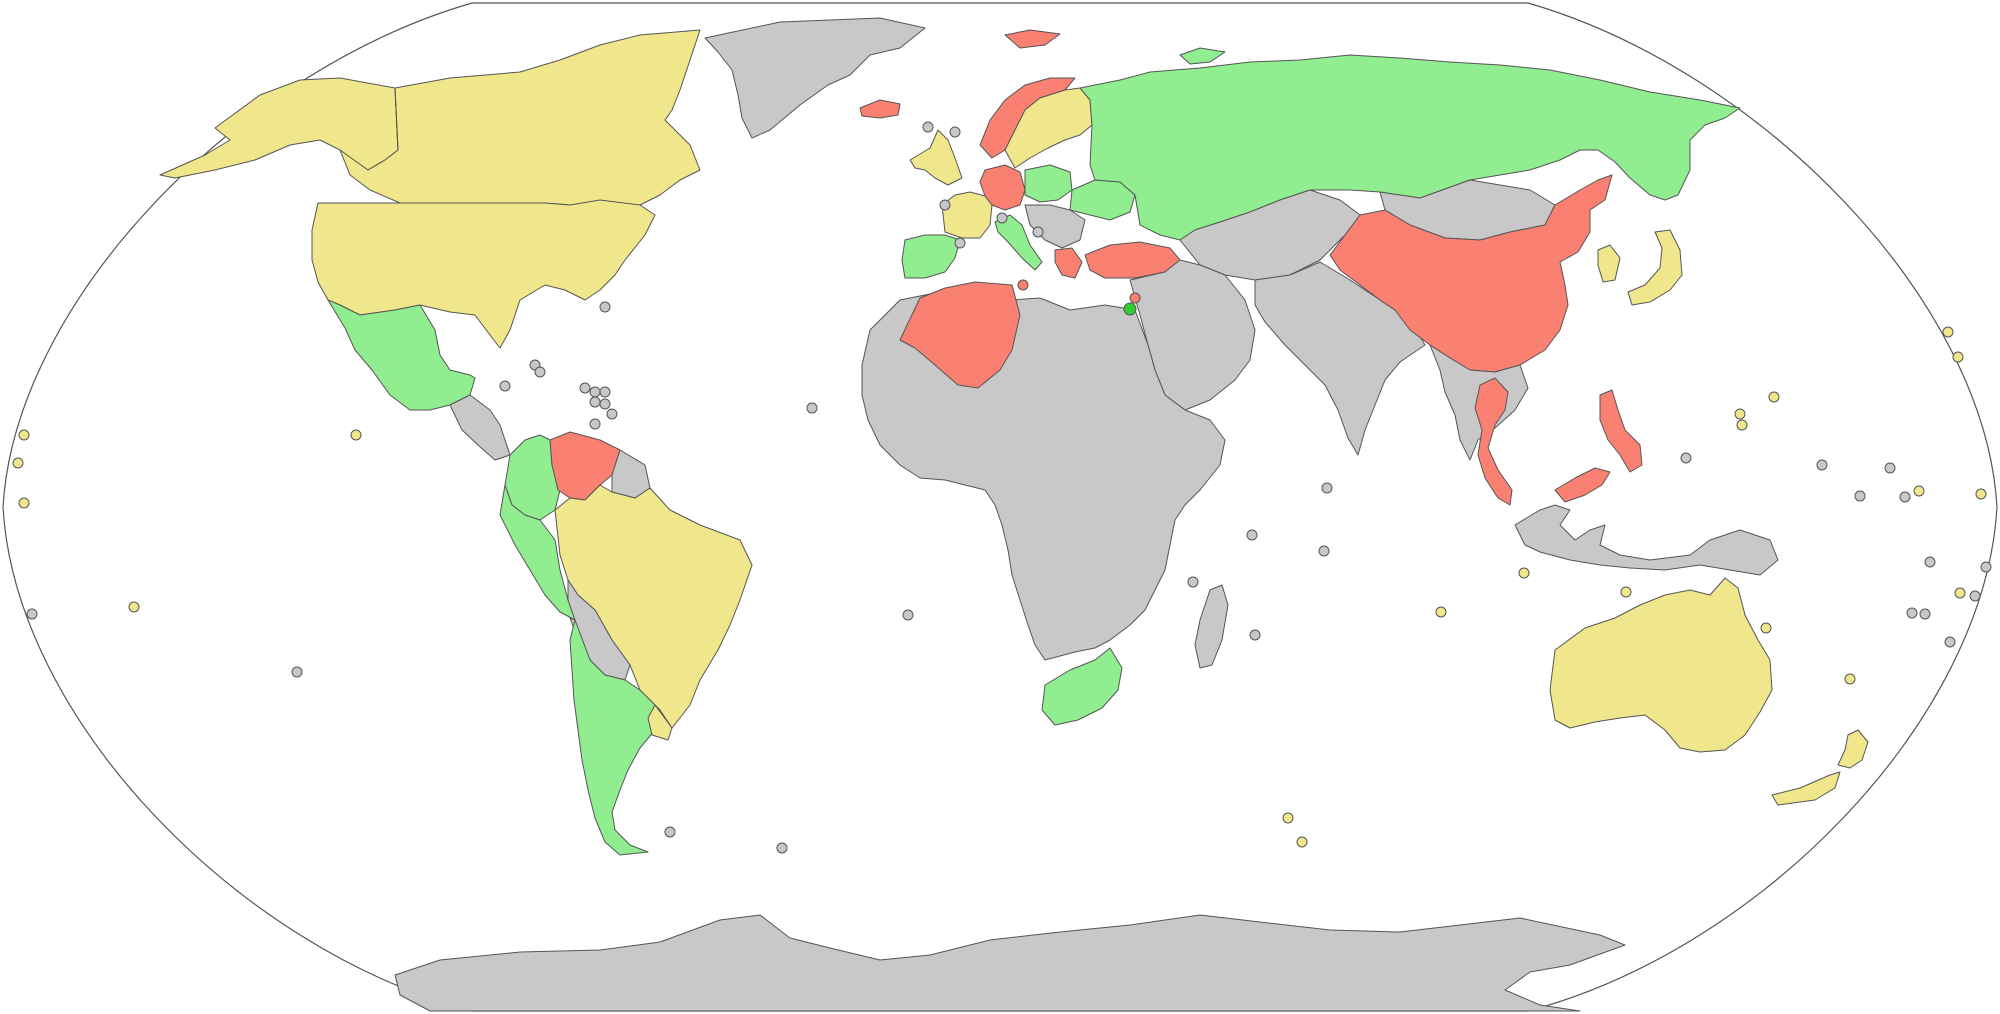  What do you see at coordinates (1068, 263) in the screenshot?
I see `greece` at bounding box center [1068, 263].